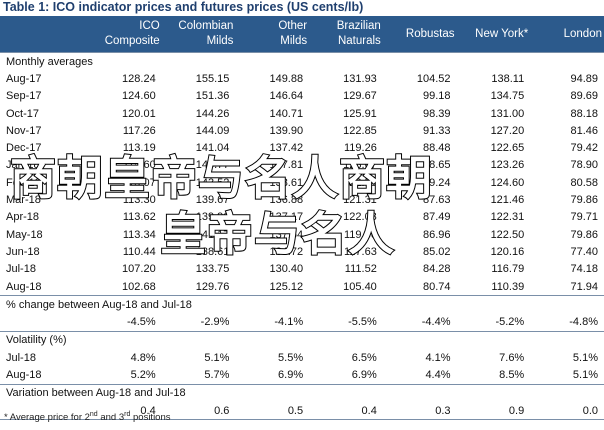 The image size is (604, 430). Describe the element at coordinates (360, 78) in the screenshot. I see `cell: 131.93` at that location.